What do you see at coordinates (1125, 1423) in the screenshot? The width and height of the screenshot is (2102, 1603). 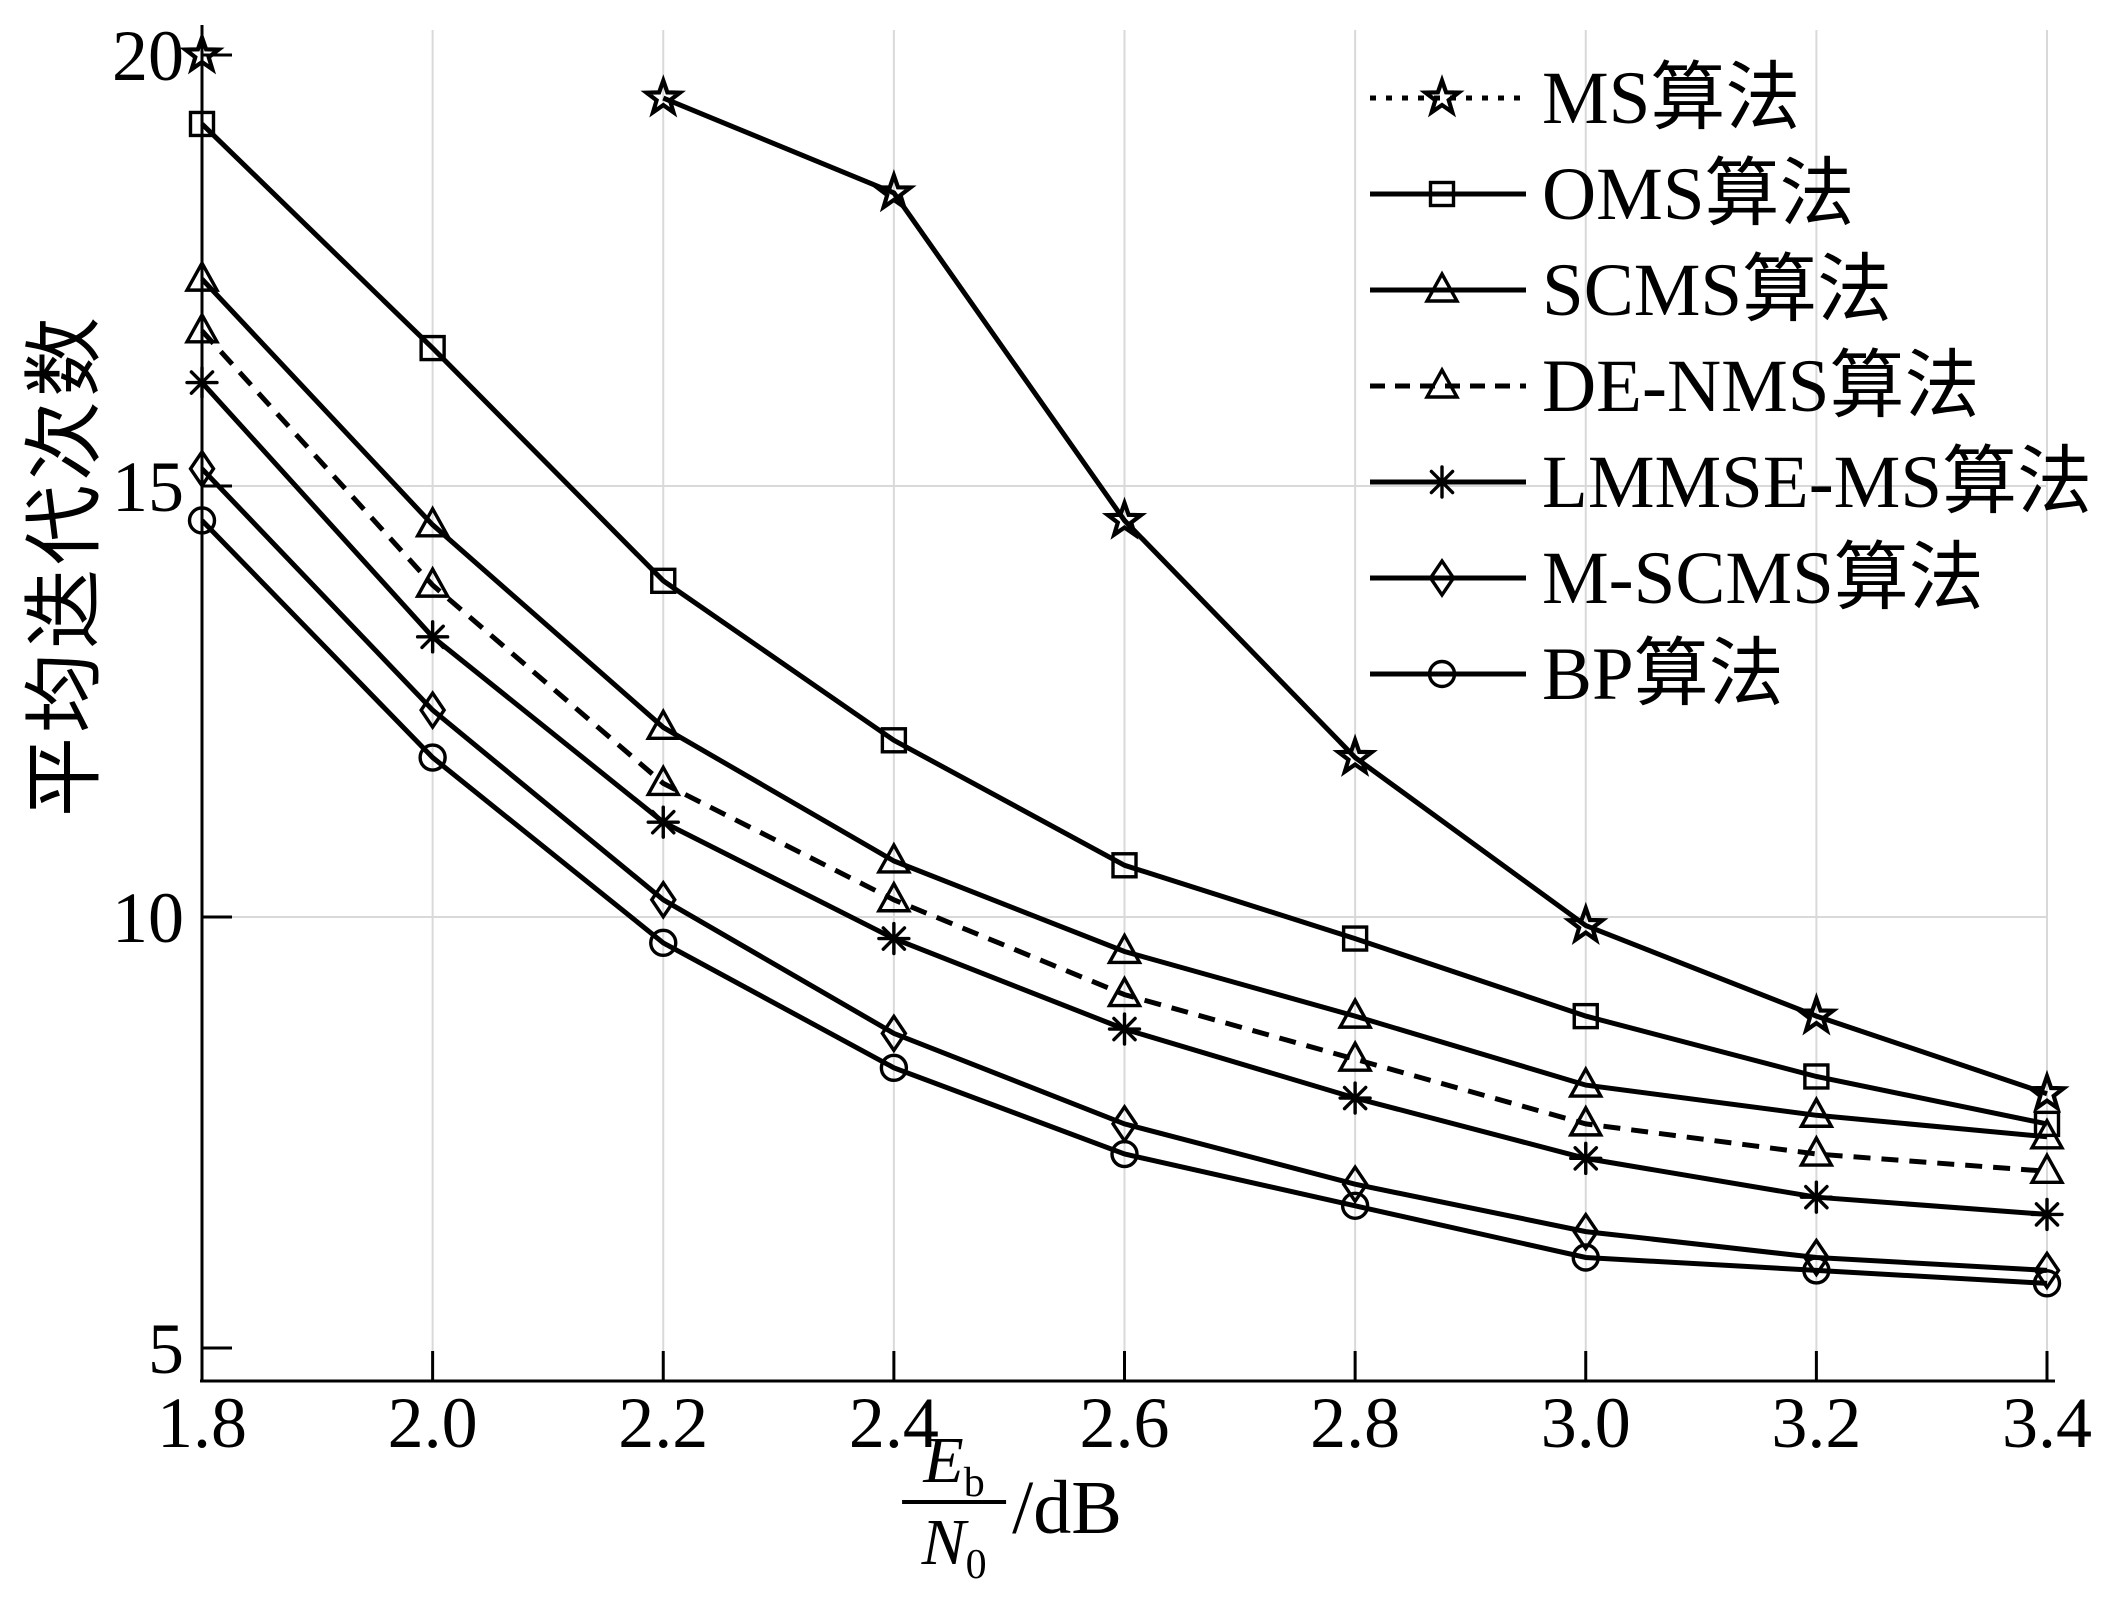 I see `x-tick-label: 2.6` at bounding box center [1125, 1423].